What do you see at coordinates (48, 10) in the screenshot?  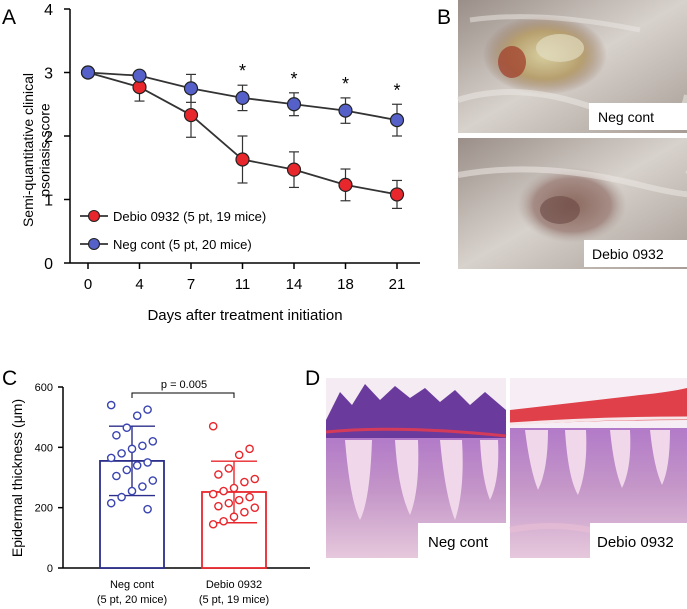 I see `panel-a-y-tick-label: 4` at bounding box center [48, 10].